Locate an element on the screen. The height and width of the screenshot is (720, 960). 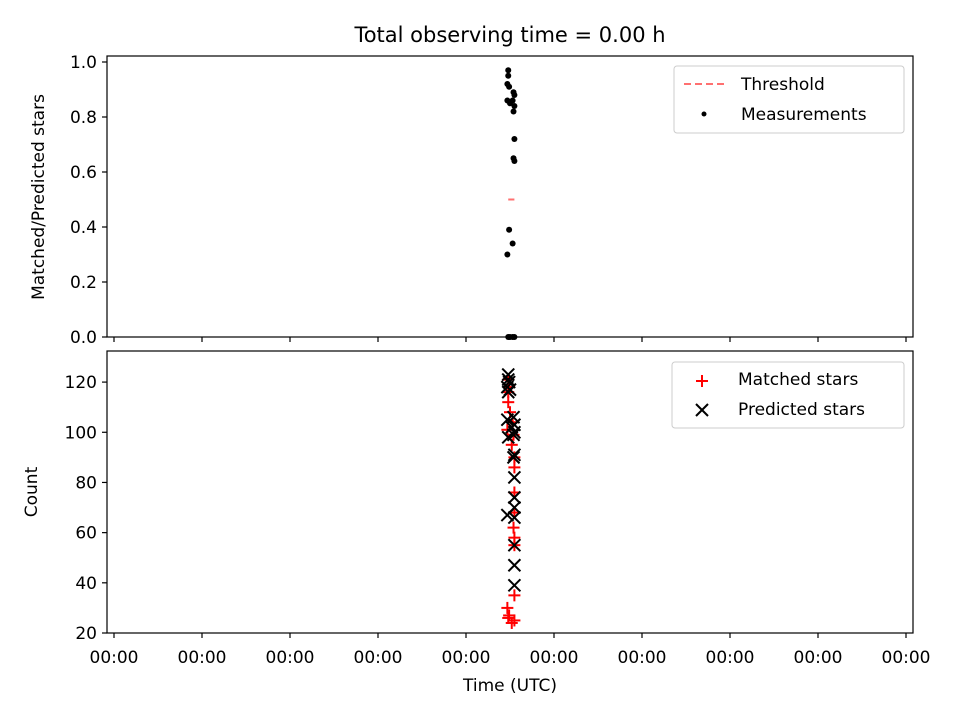
y-tick-label: 0.2 is located at coordinates (83, 283).